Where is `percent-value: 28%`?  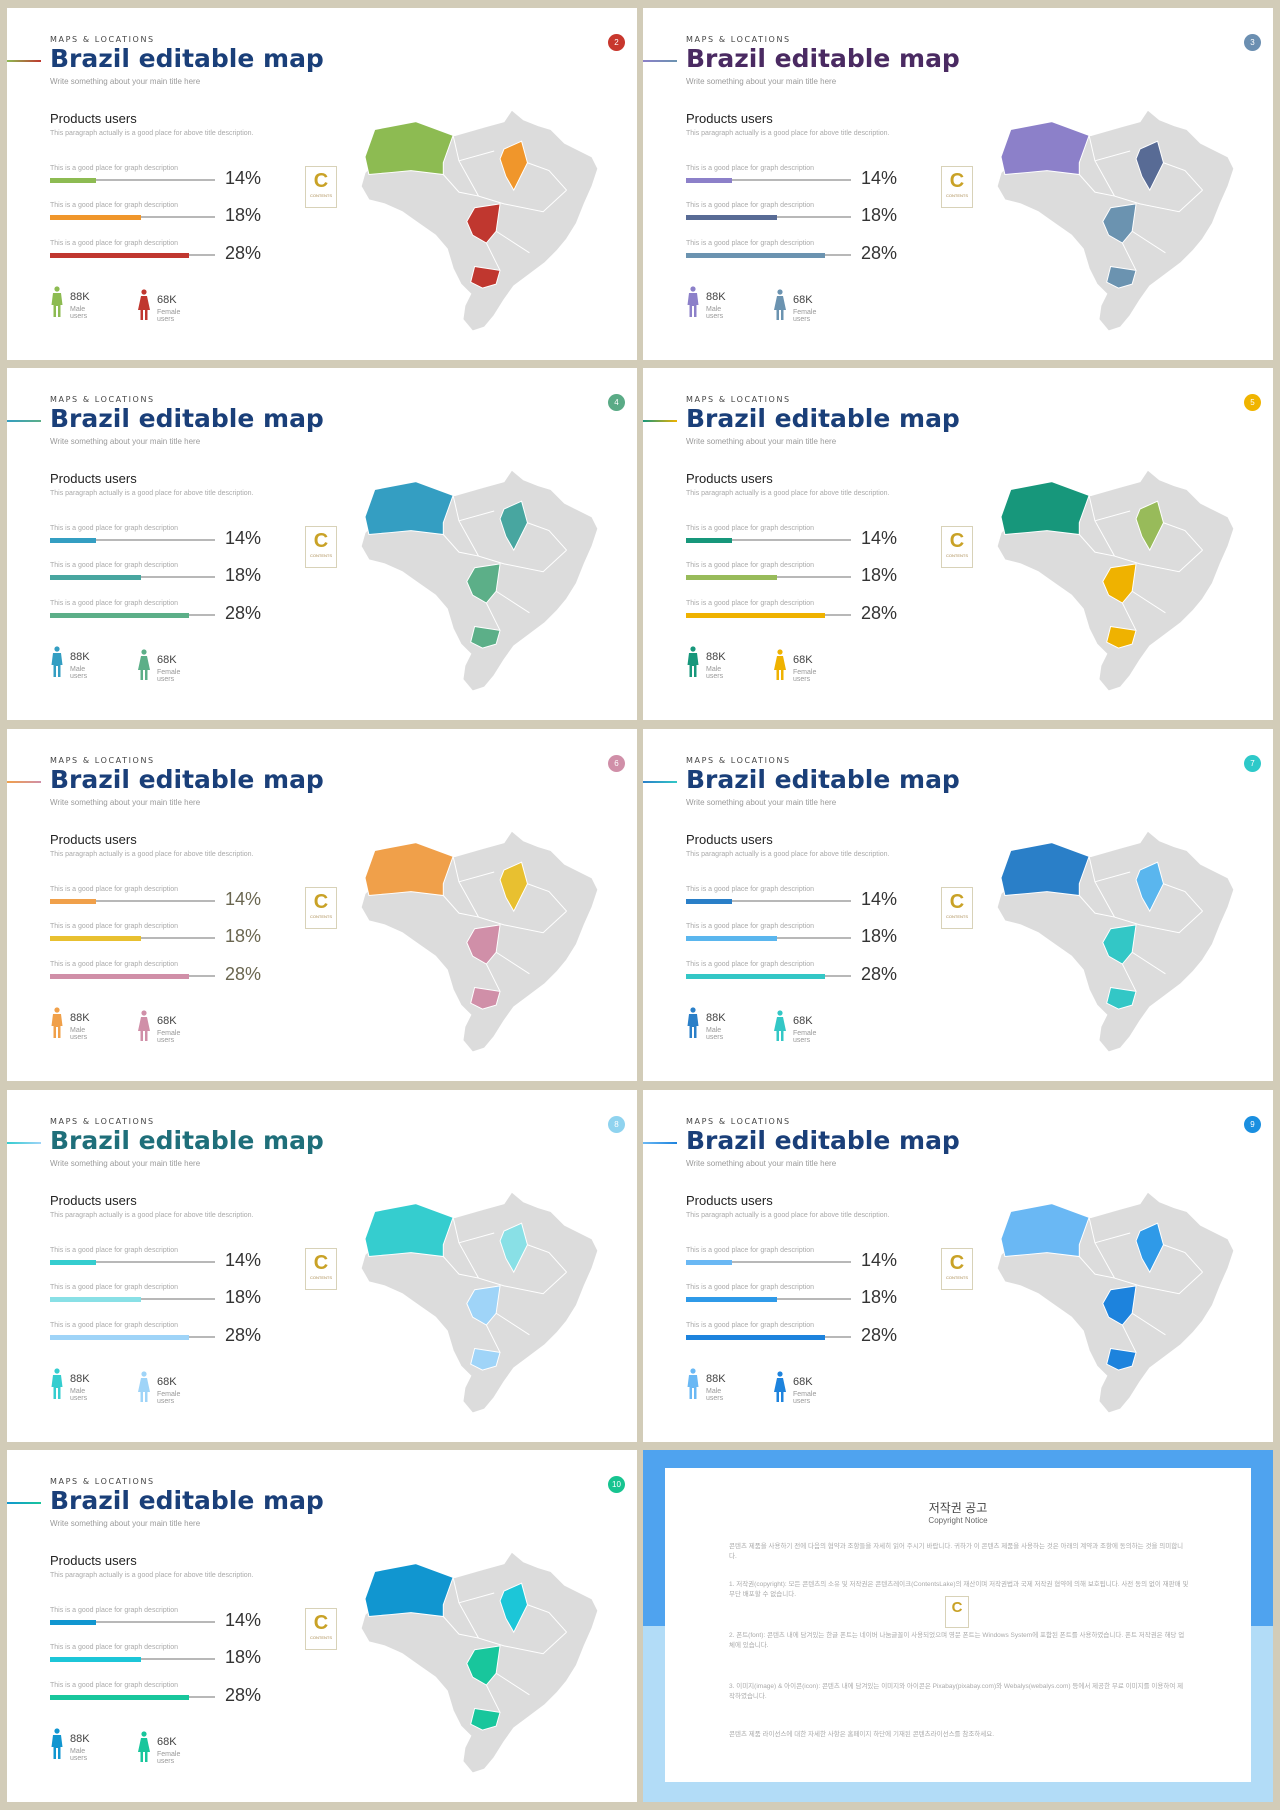 percent-value: 28% is located at coordinates (879, 613).